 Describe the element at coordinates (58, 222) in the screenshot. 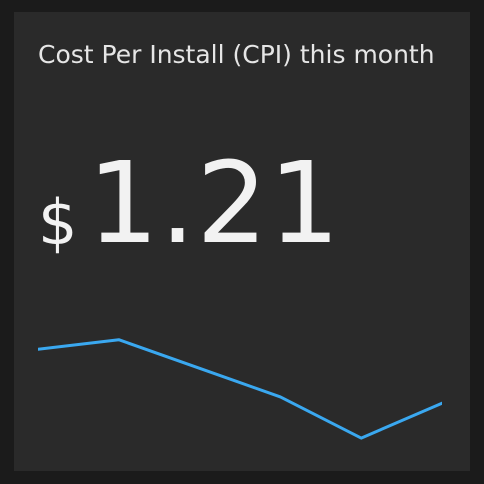

I see `currency-symbol: $` at that location.